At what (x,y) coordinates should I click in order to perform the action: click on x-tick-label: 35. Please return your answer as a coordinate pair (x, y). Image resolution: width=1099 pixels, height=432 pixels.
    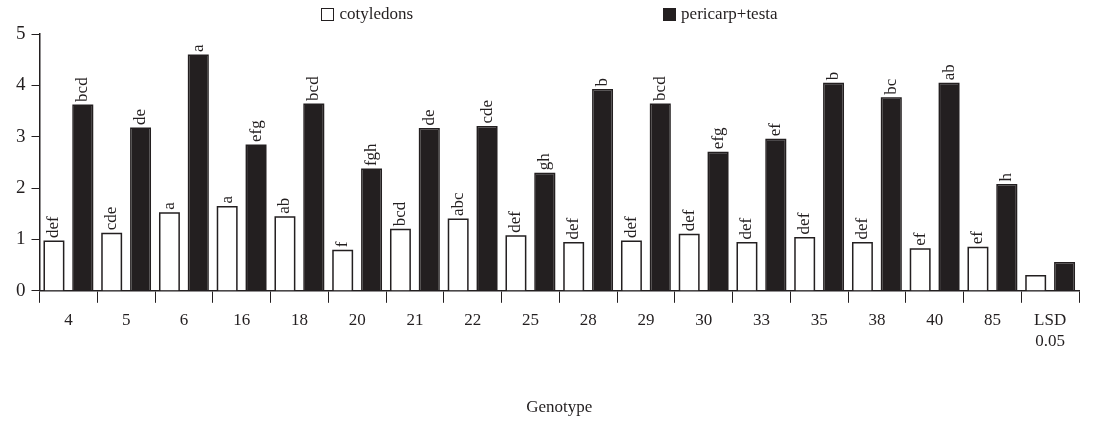
    Looking at the image, I should click on (819, 320).